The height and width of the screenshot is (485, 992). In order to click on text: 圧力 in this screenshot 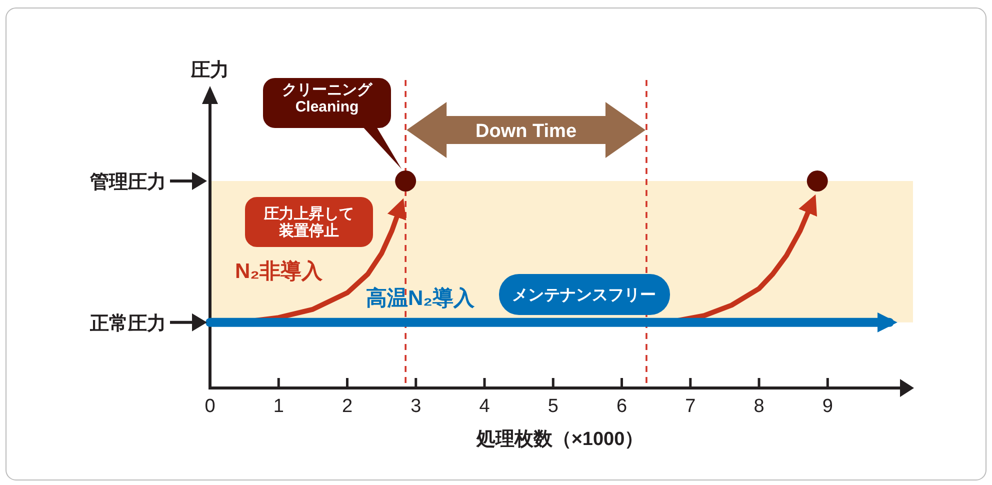, I will do `click(209, 70)`.